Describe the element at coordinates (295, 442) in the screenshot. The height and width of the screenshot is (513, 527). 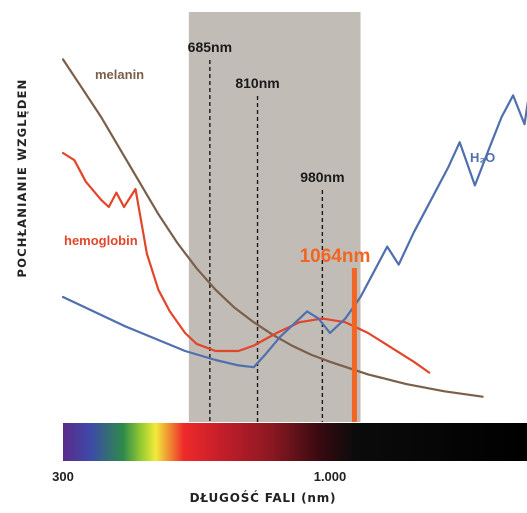
I see `spectrum-bar` at that location.